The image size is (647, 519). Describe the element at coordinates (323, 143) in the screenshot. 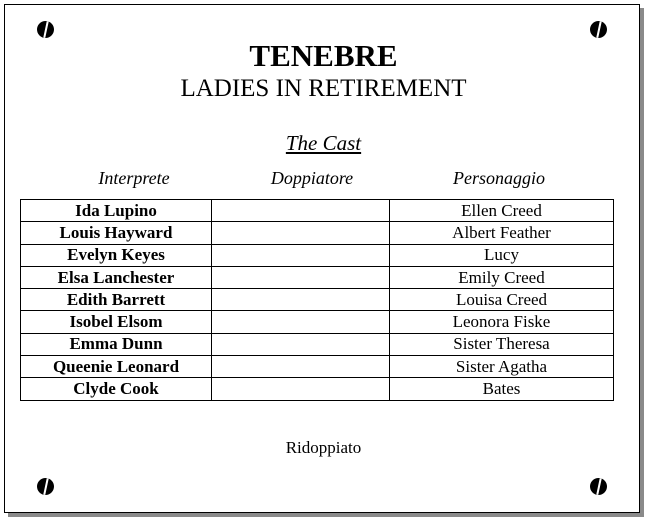

I see `cast-heading: The Cast` at that location.